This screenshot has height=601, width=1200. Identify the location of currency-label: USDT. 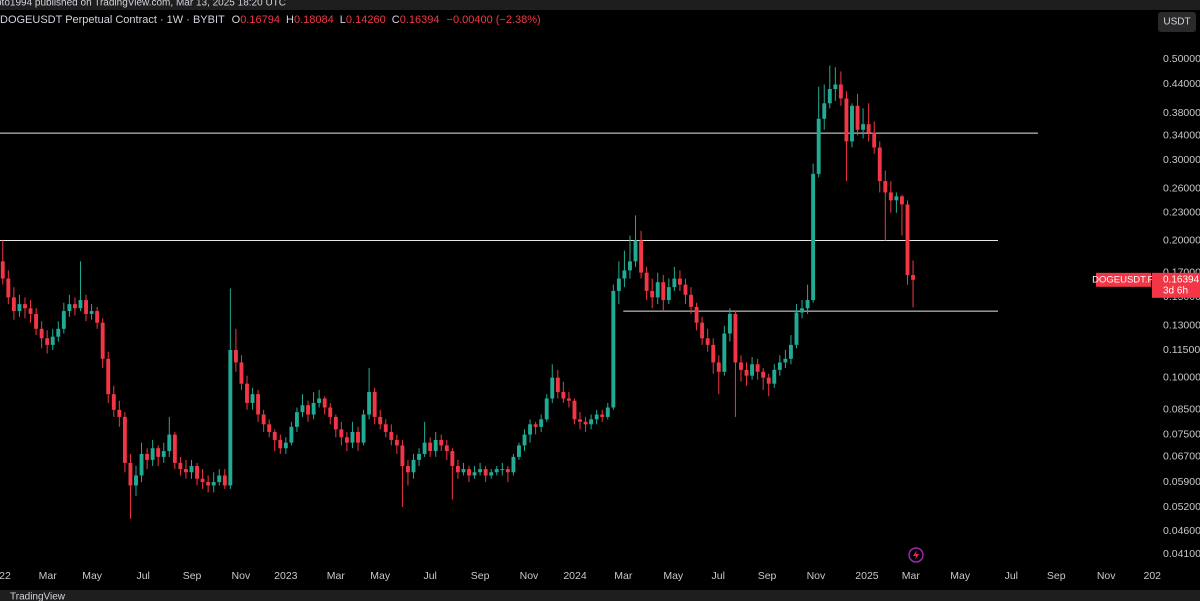
(1176, 22).